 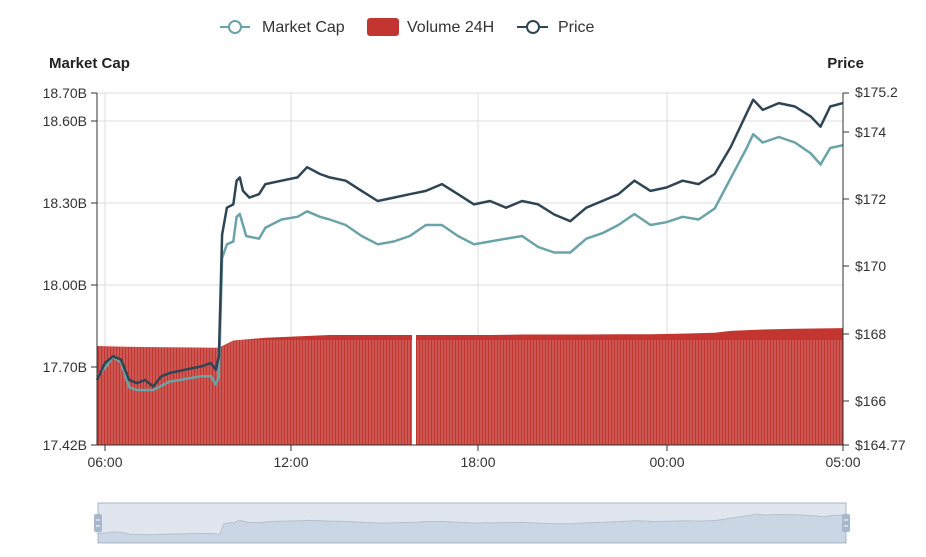 I want to click on legend-marker-price-dot, so click(x=533, y=27).